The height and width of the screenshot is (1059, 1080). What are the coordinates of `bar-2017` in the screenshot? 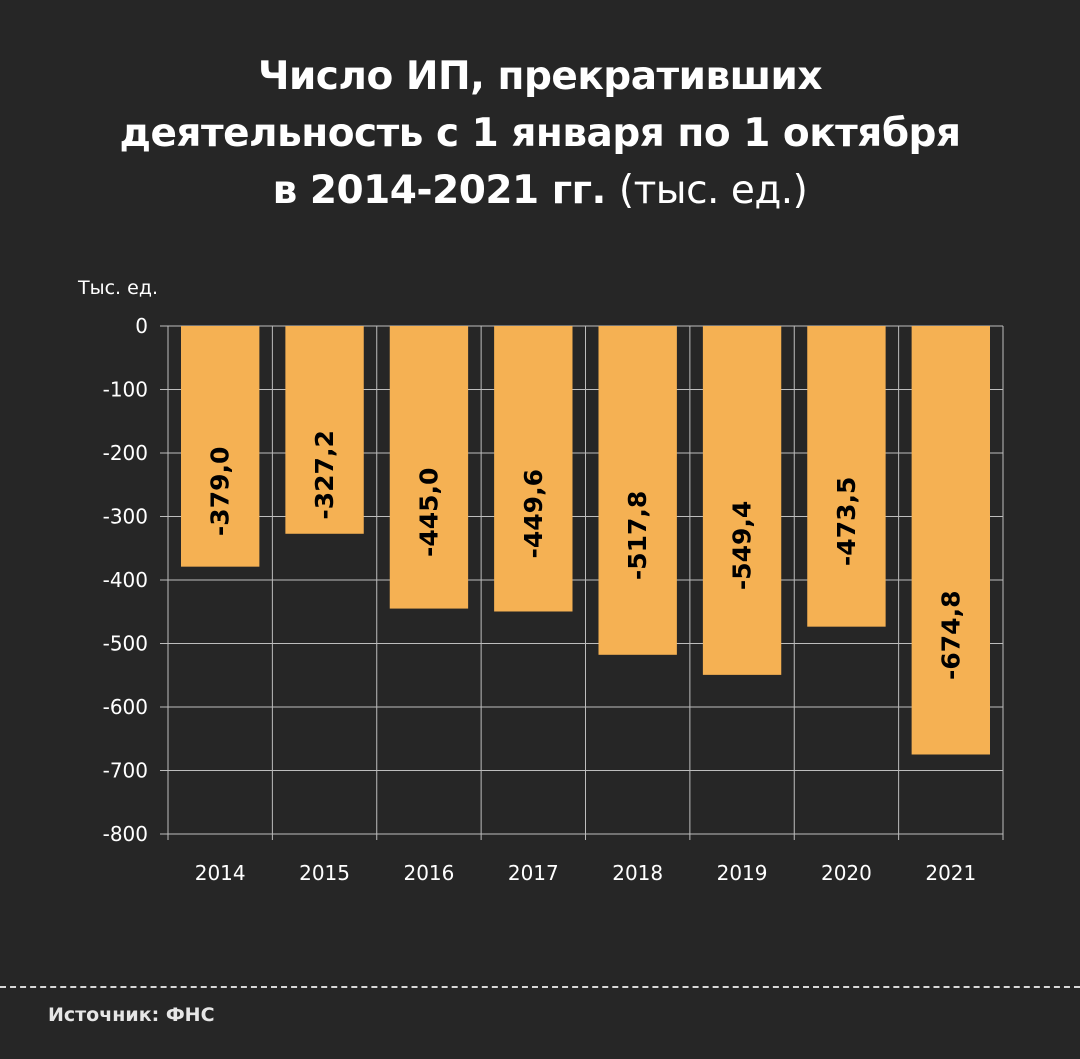 It's located at (533, 469).